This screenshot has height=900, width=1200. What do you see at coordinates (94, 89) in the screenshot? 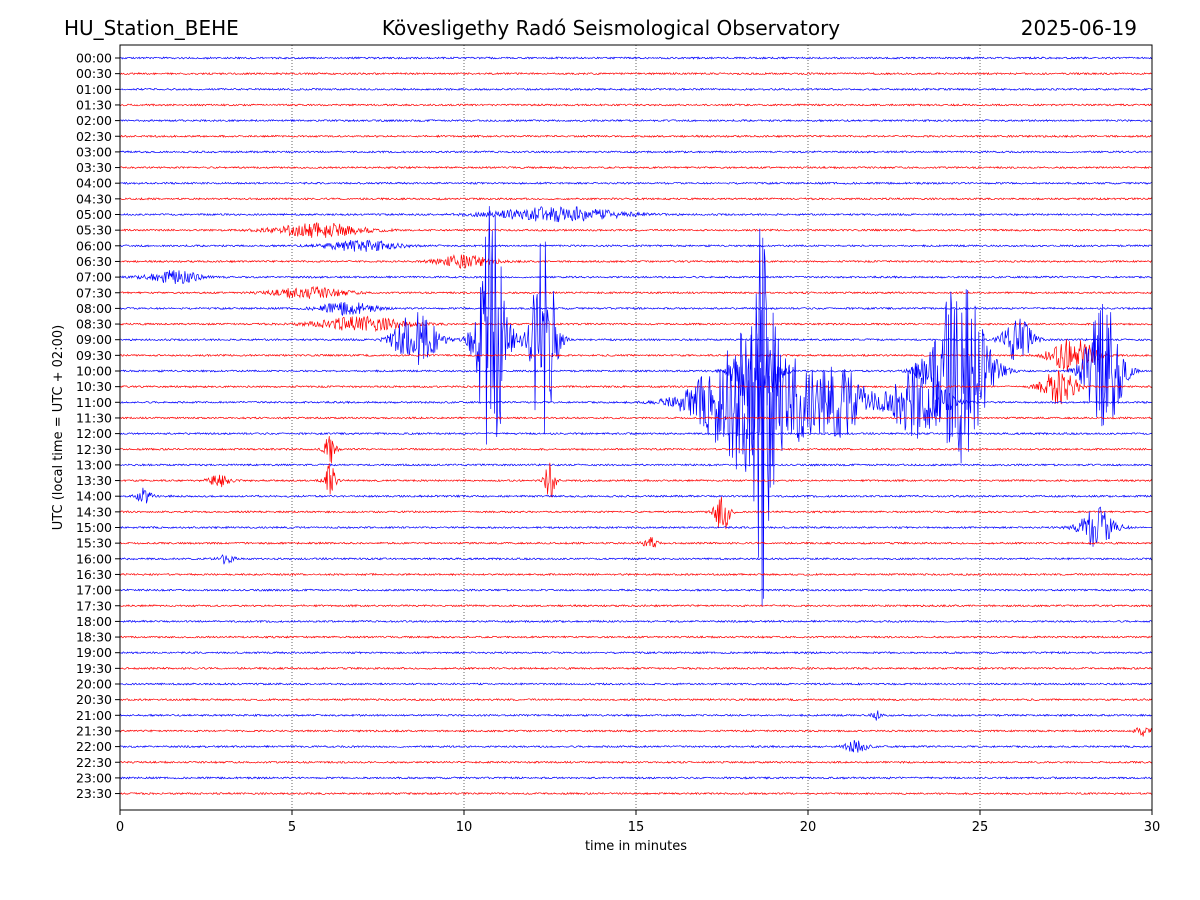
I see `y-tick-label: 01:00` at bounding box center [94, 89].